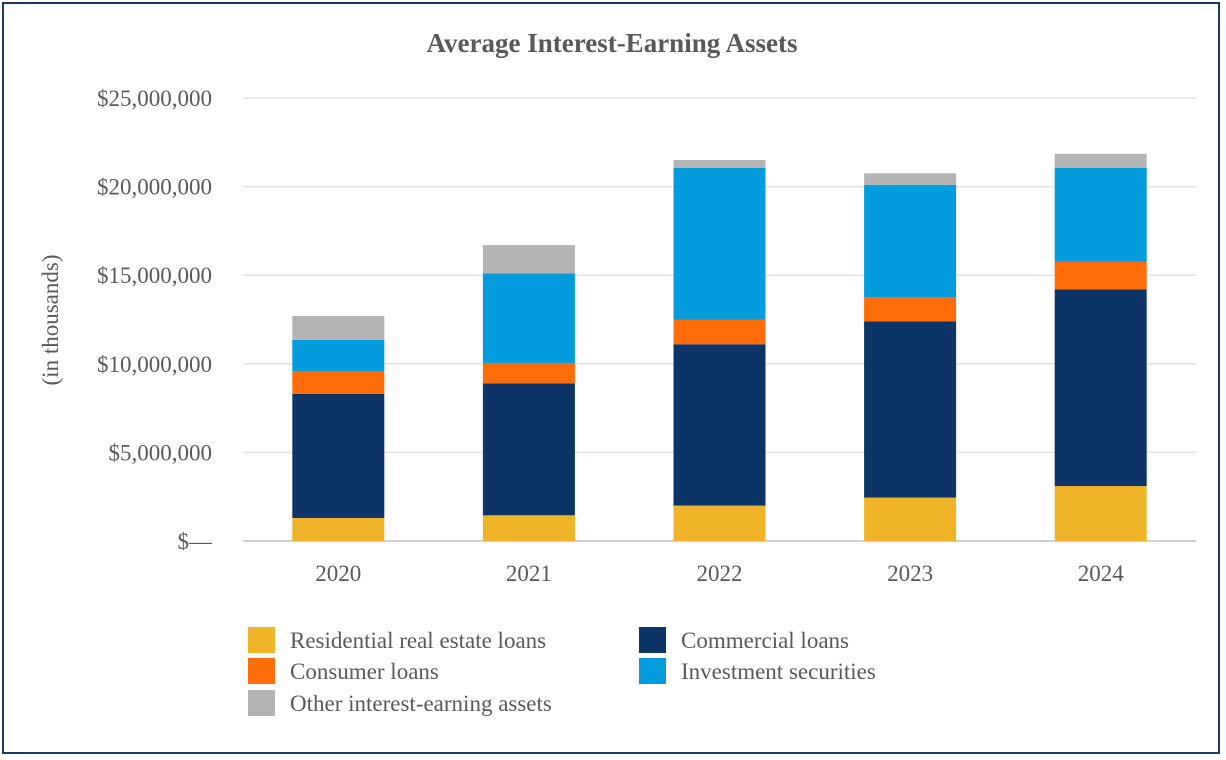 This screenshot has height=760, width=1226. Describe the element at coordinates (338, 573) in the screenshot. I see `x-tick-label: 2020` at that location.